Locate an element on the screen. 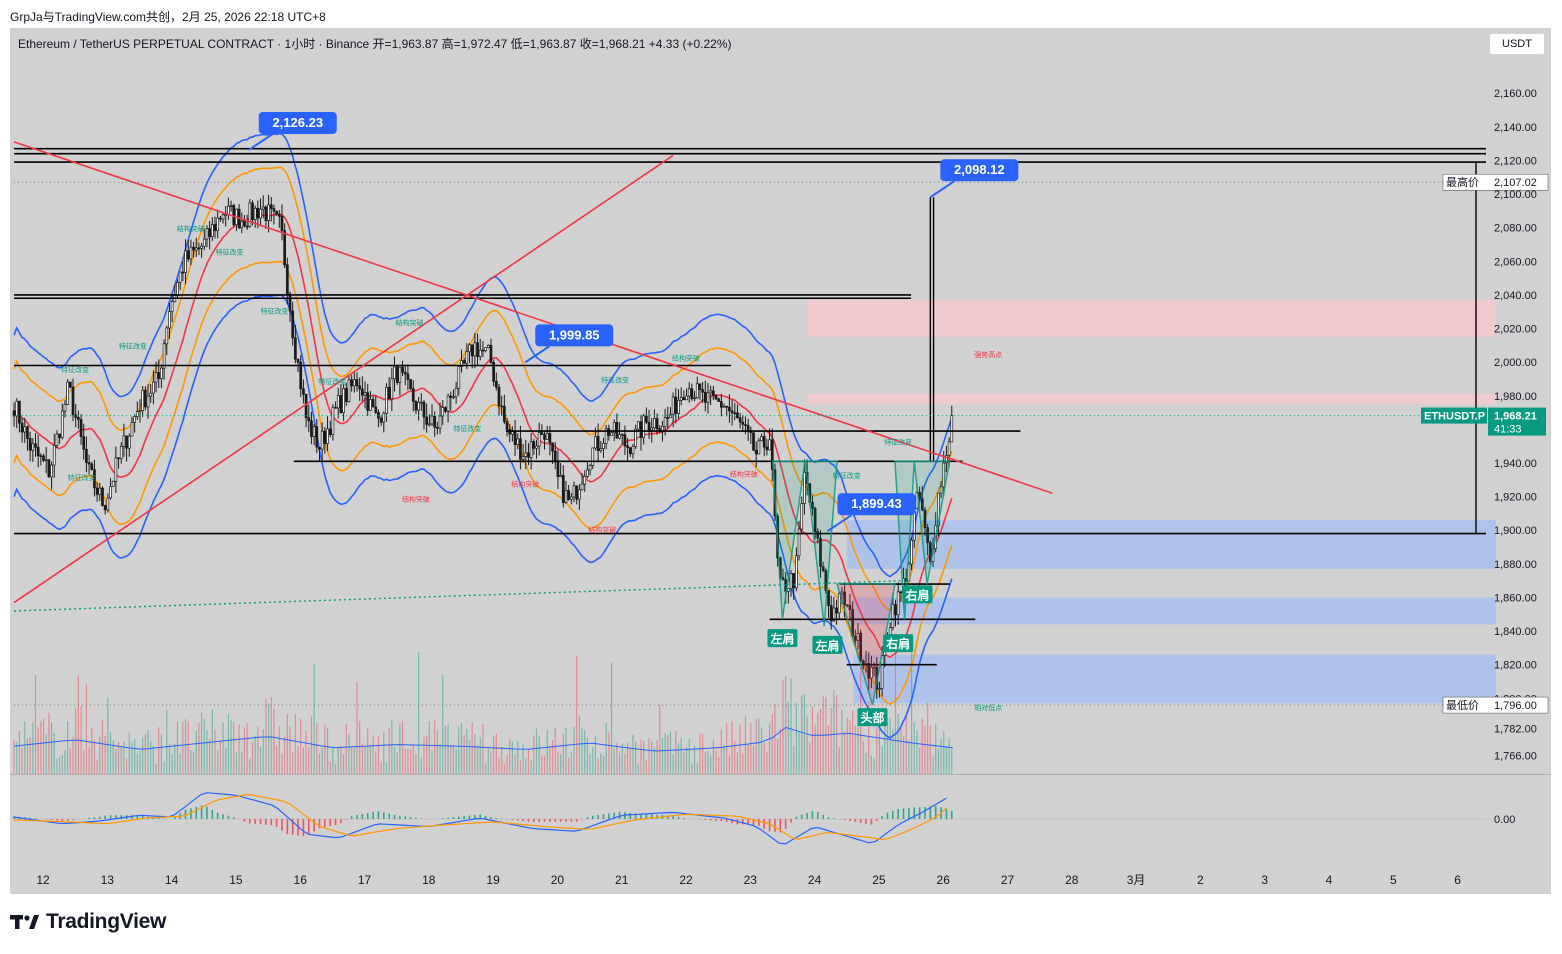 Image resolution: width=1562 pixels, height=954 pixels. high-price-tag-label: 最高价 is located at coordinates (1462, 182).